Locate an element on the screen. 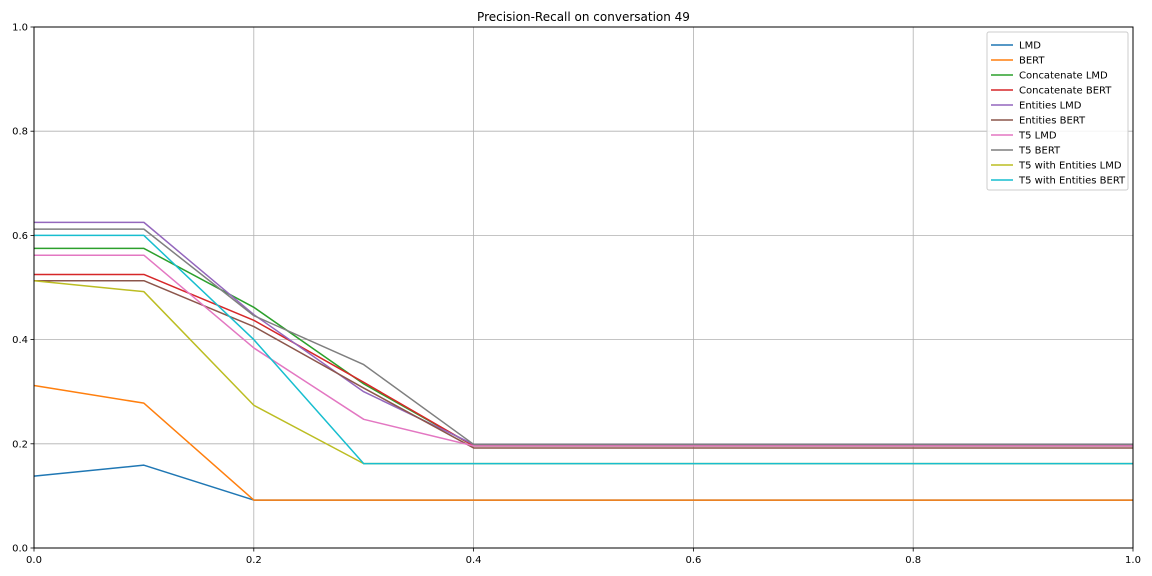  legend-label: LMD is located at coordinates (1030, 46).